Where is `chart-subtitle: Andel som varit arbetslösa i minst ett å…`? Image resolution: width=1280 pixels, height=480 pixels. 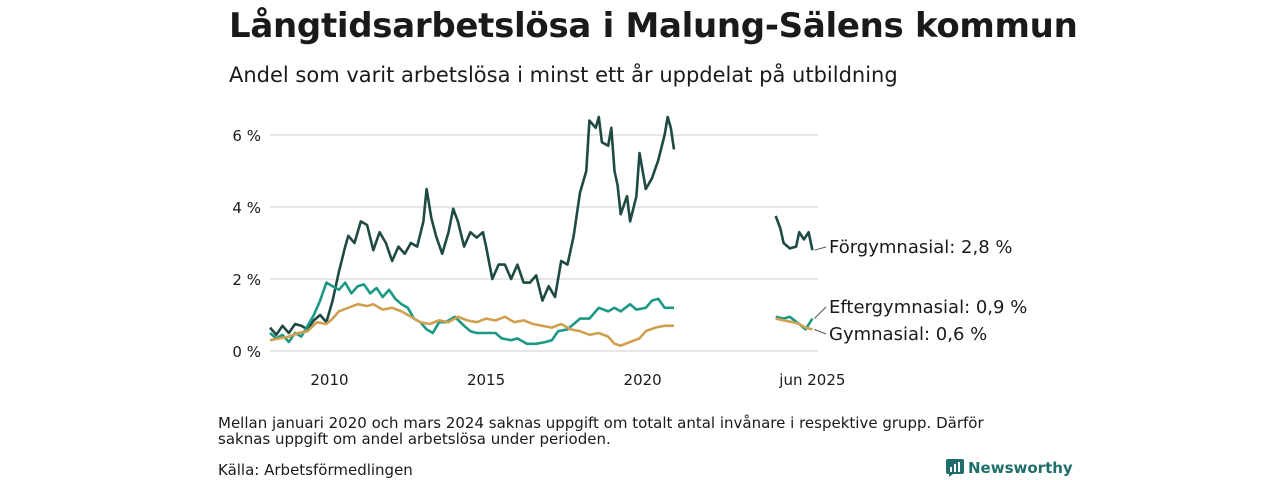
chart-subtitle: Andel som varit arbetslösa i minst ett å… is located at coordinates (563, 75).